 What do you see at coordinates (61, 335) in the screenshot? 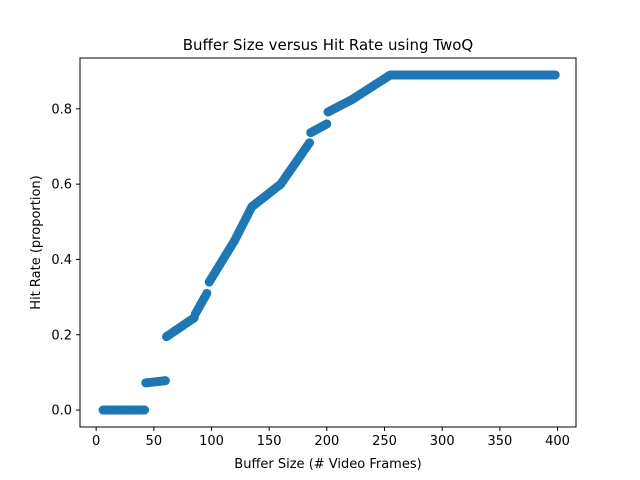
I see `y-tick-label: 0.2` at bounding box center [61, 335].